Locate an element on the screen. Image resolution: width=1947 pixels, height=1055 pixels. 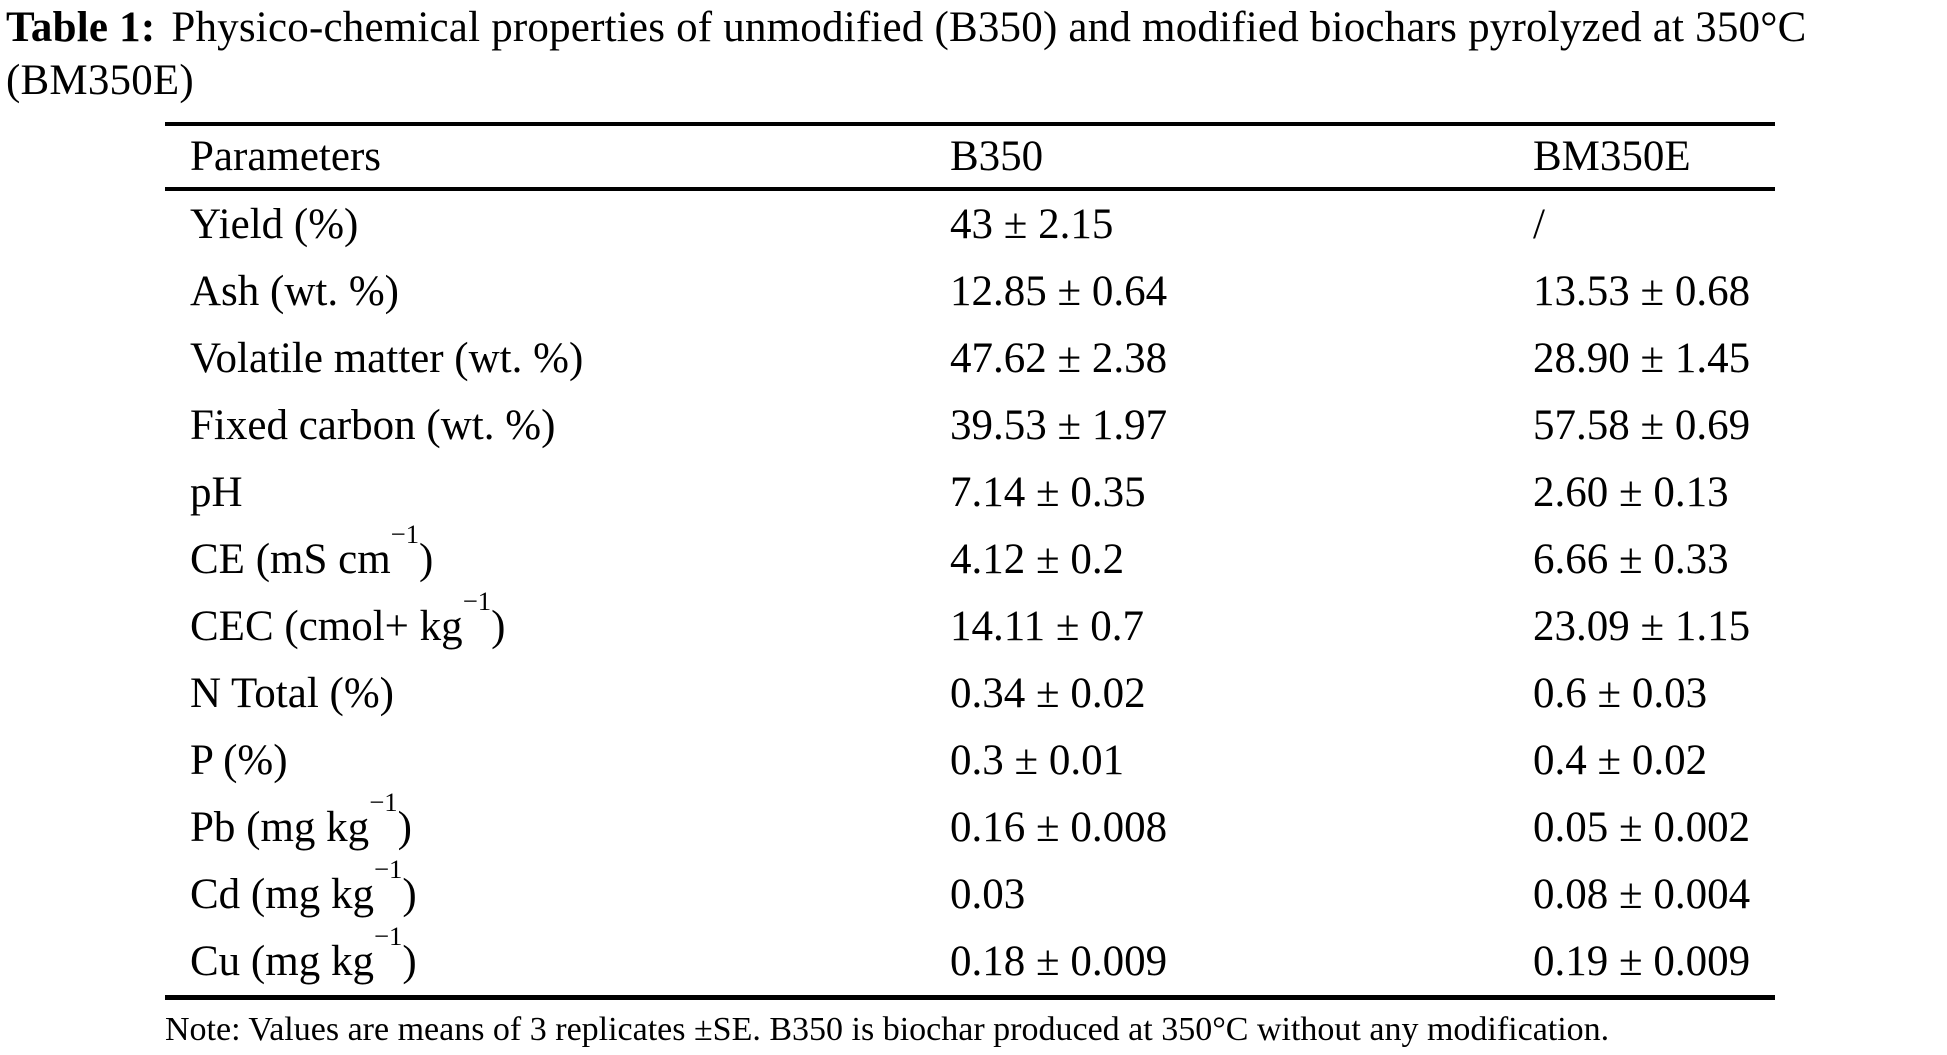
bm350e-value: 2.60 ± 0.13 is located at coordinates (1631, 492).